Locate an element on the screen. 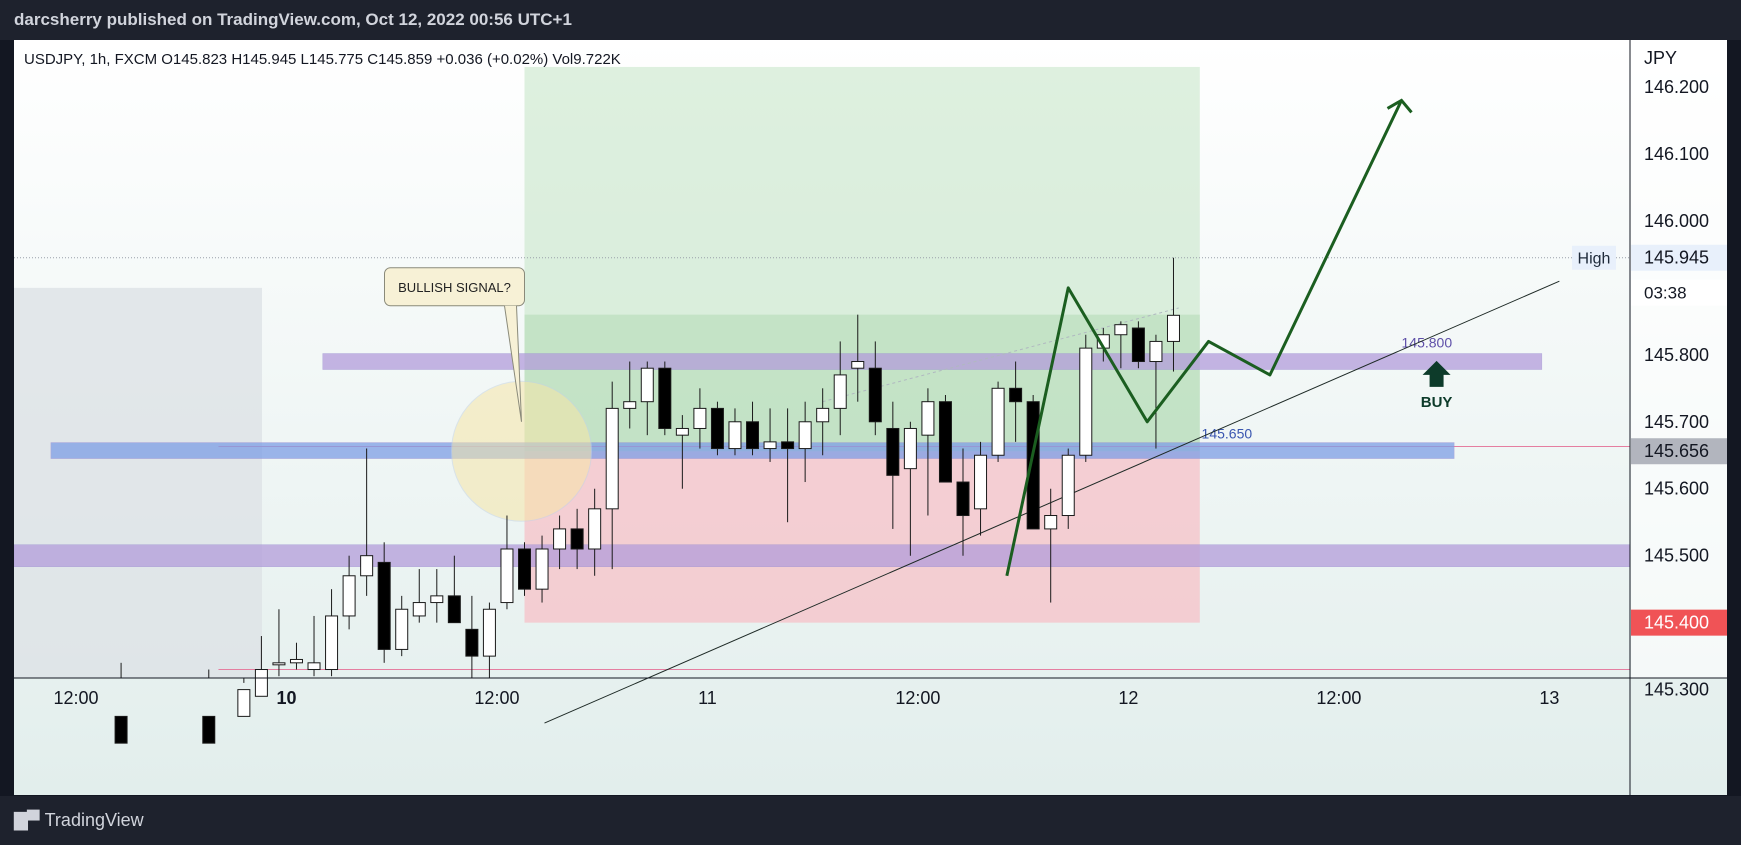 This screenshot has width=1741, height=845. current-price-tag is located at coordinates (1679, 451).